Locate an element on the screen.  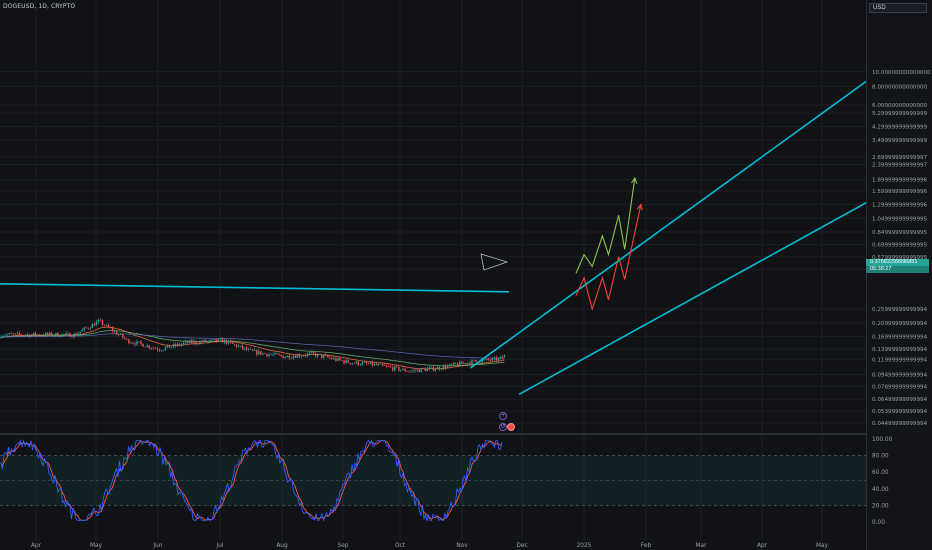
pane-separator is located at coordinates (466, 434).